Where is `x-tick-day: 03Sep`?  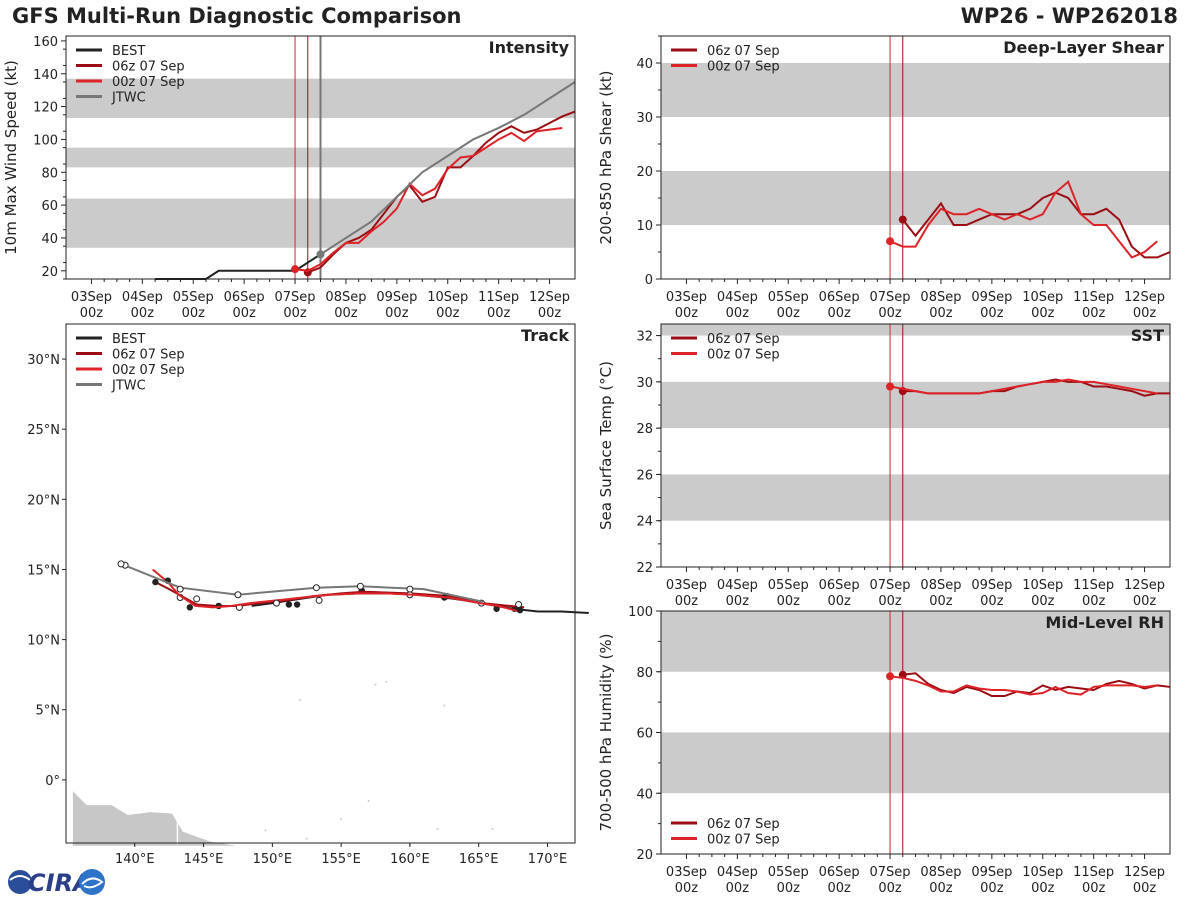
x-tick-day: 03Sep is located at coordinates (686, 872).